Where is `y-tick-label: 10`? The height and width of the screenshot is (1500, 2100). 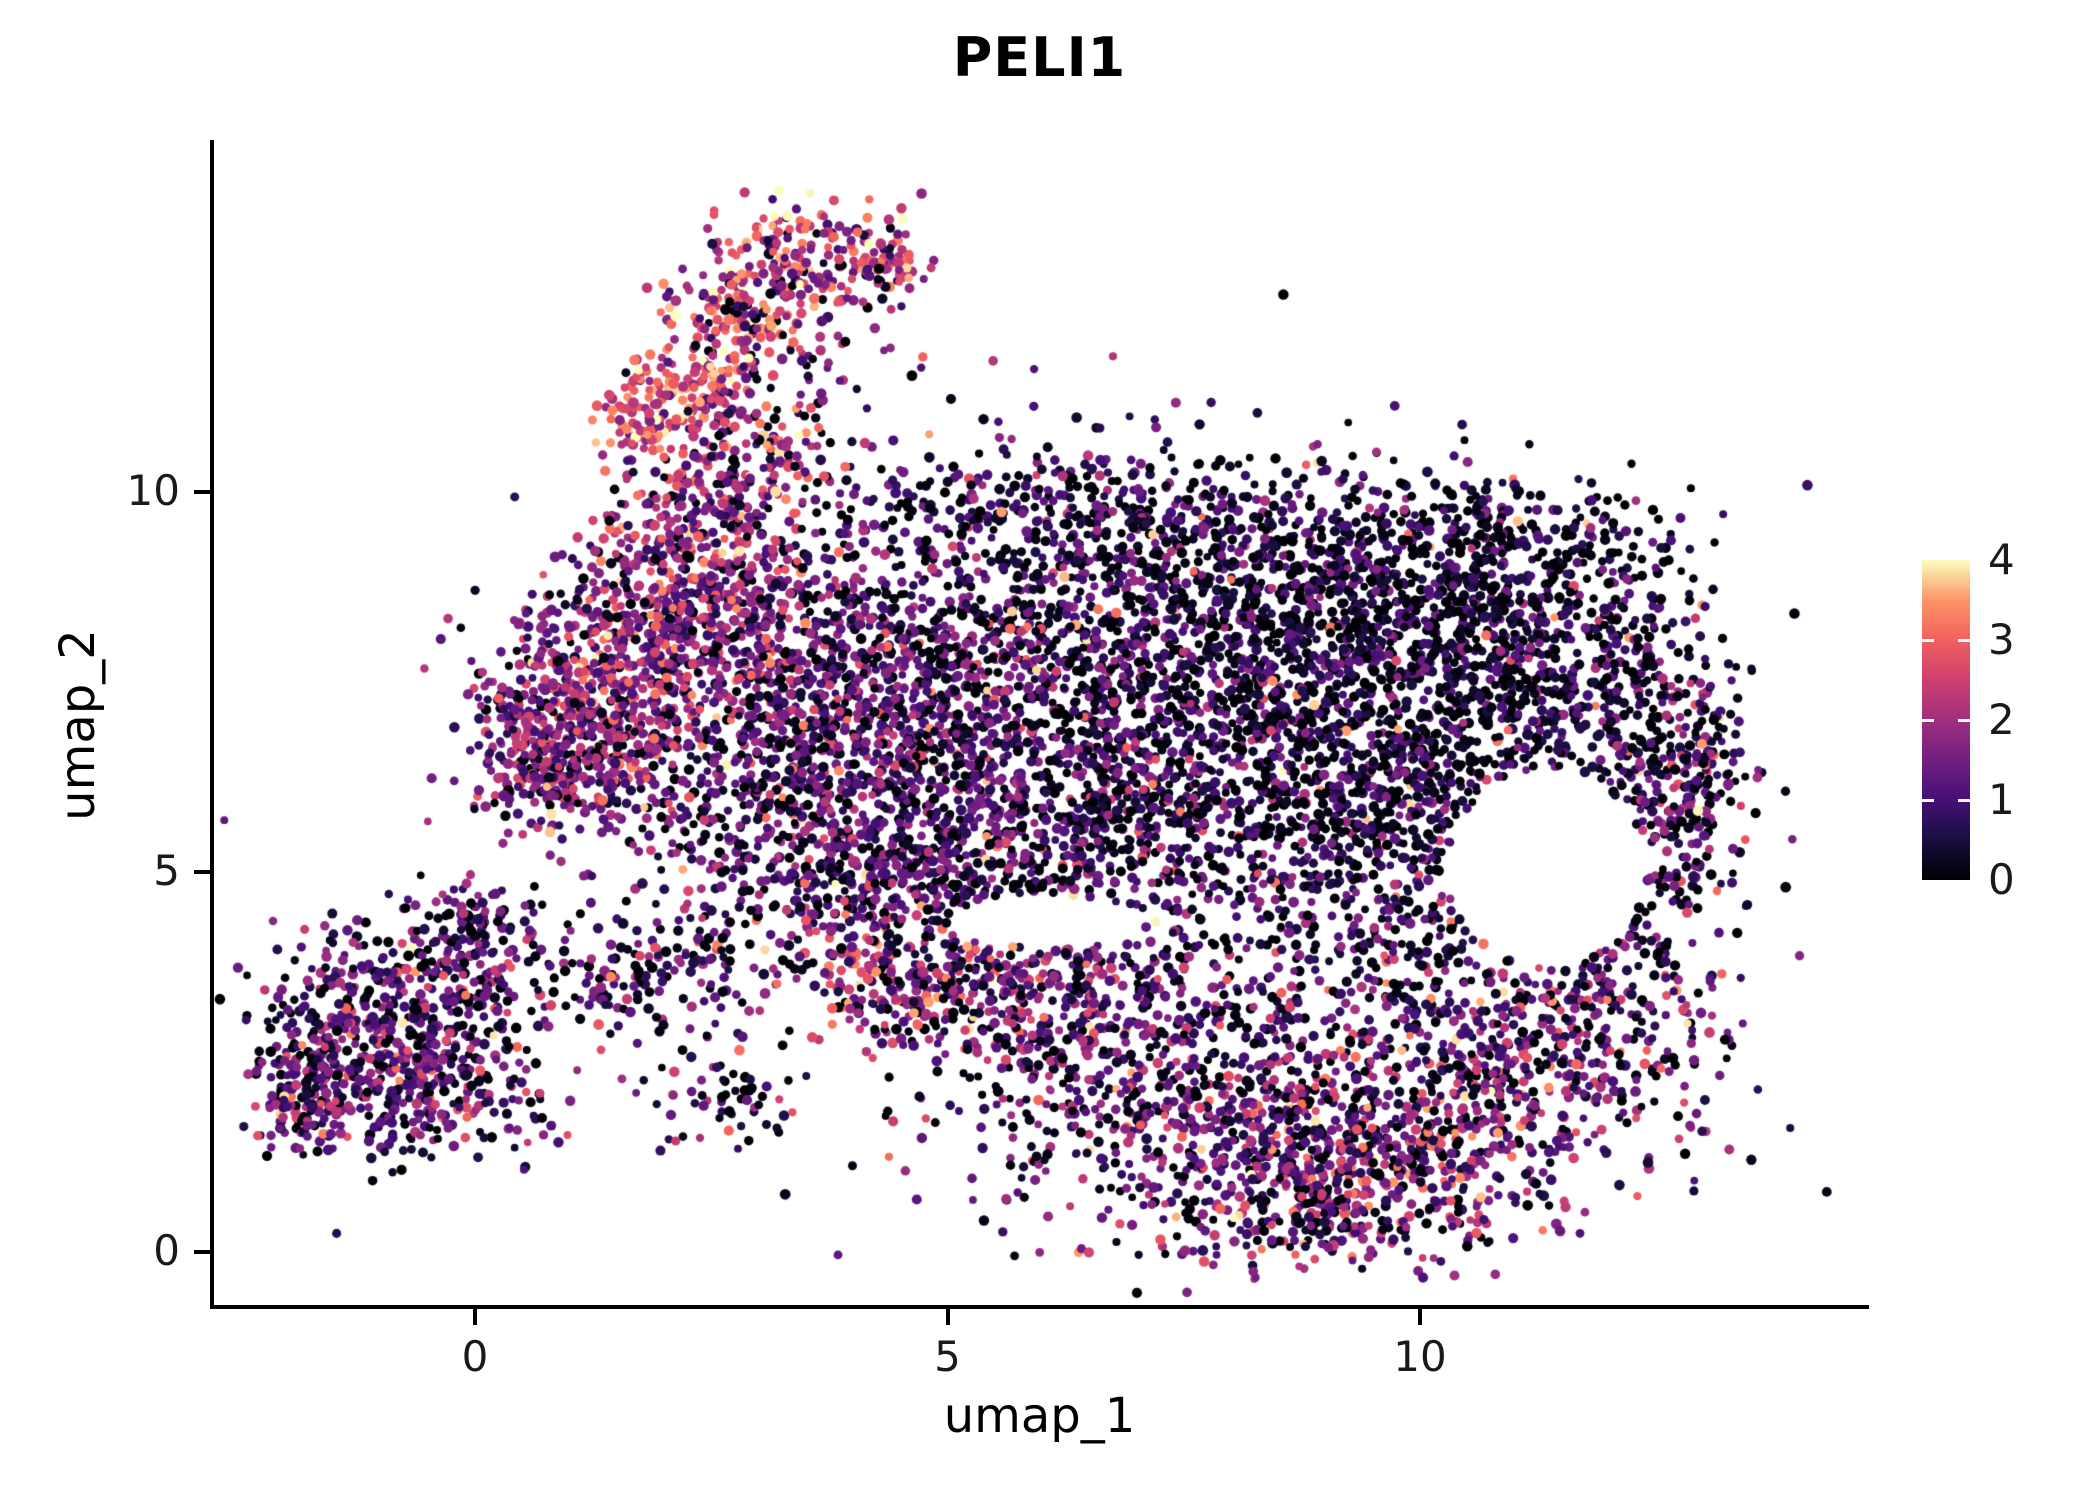
y-tick-label: 10 is located at coordinates (153, 490).